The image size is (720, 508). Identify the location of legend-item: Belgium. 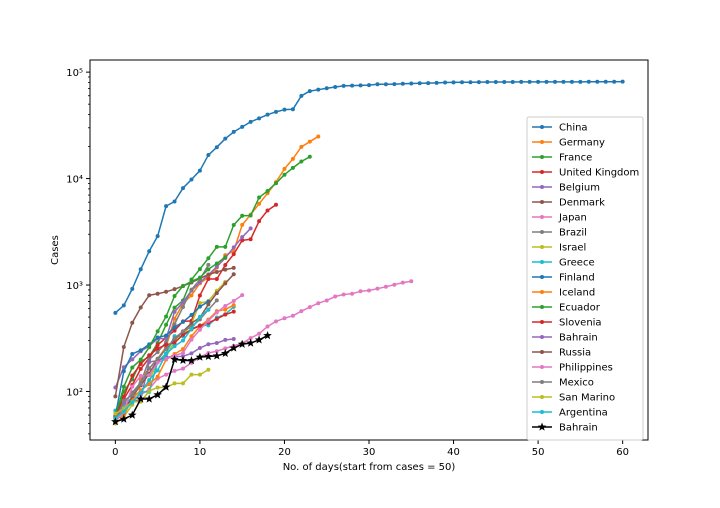
(566, 188).